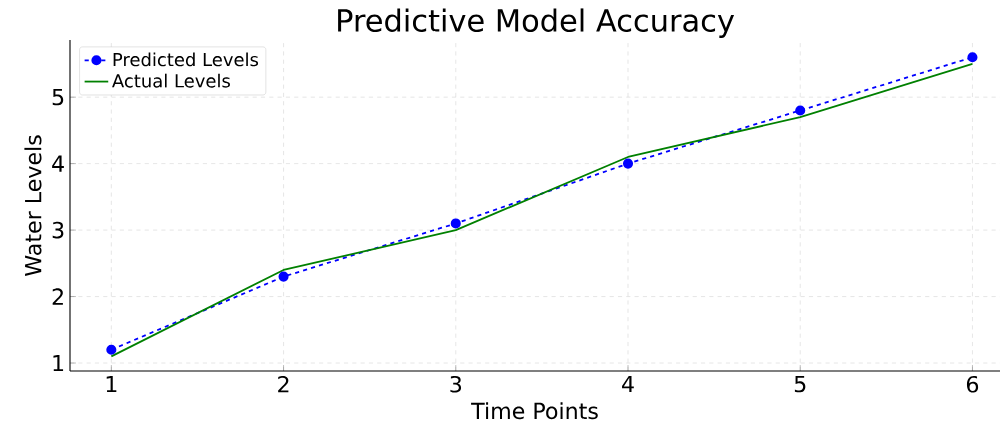  I want to click on y-axis-title: Water Levels, so click(33, 205).